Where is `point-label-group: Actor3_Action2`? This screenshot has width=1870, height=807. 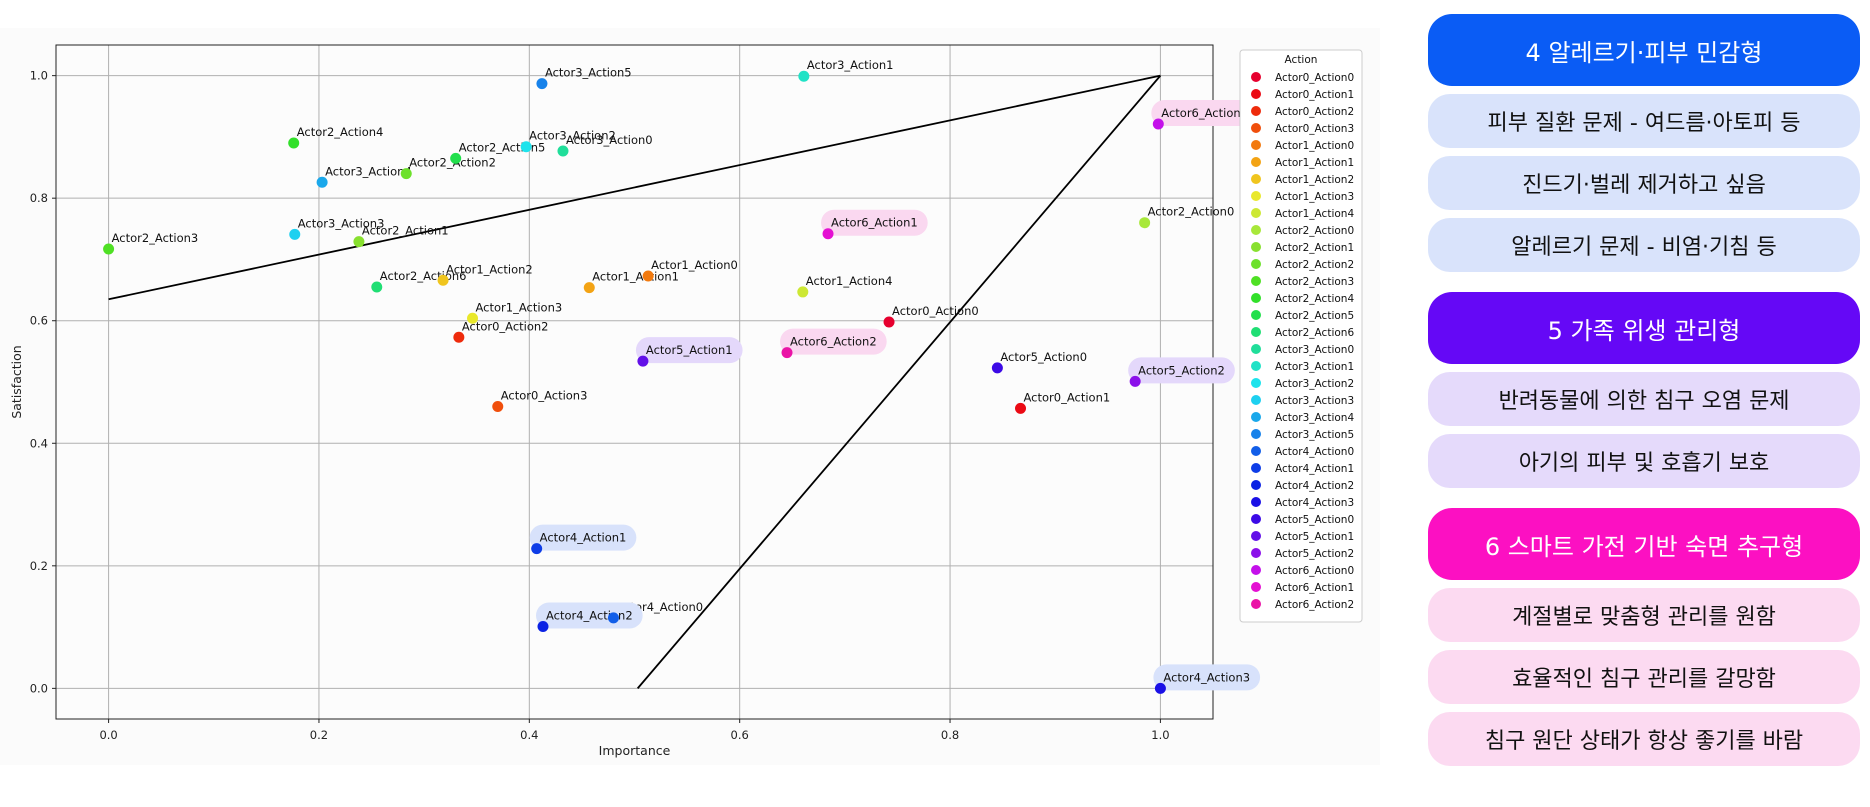 point-label-group: Actor3_Action2 is located at coordinates (572, 136).